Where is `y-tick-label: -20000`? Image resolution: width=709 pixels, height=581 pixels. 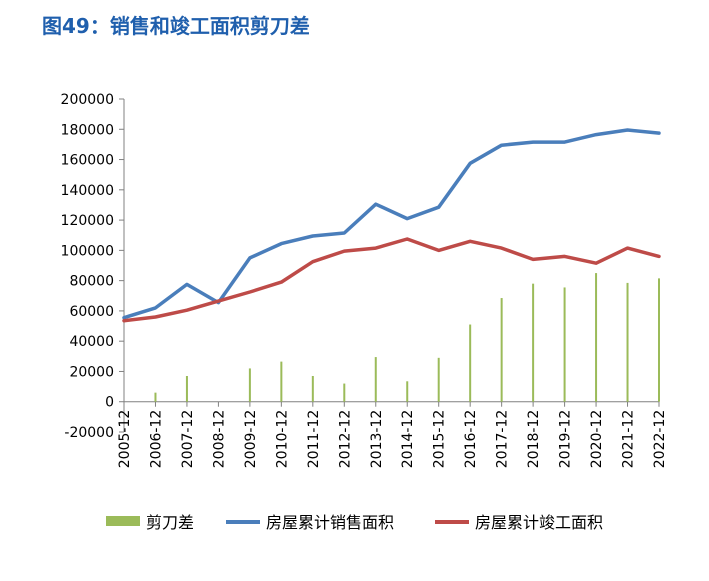
y-tick-label: -20000 is located at coordinates (89, 433).